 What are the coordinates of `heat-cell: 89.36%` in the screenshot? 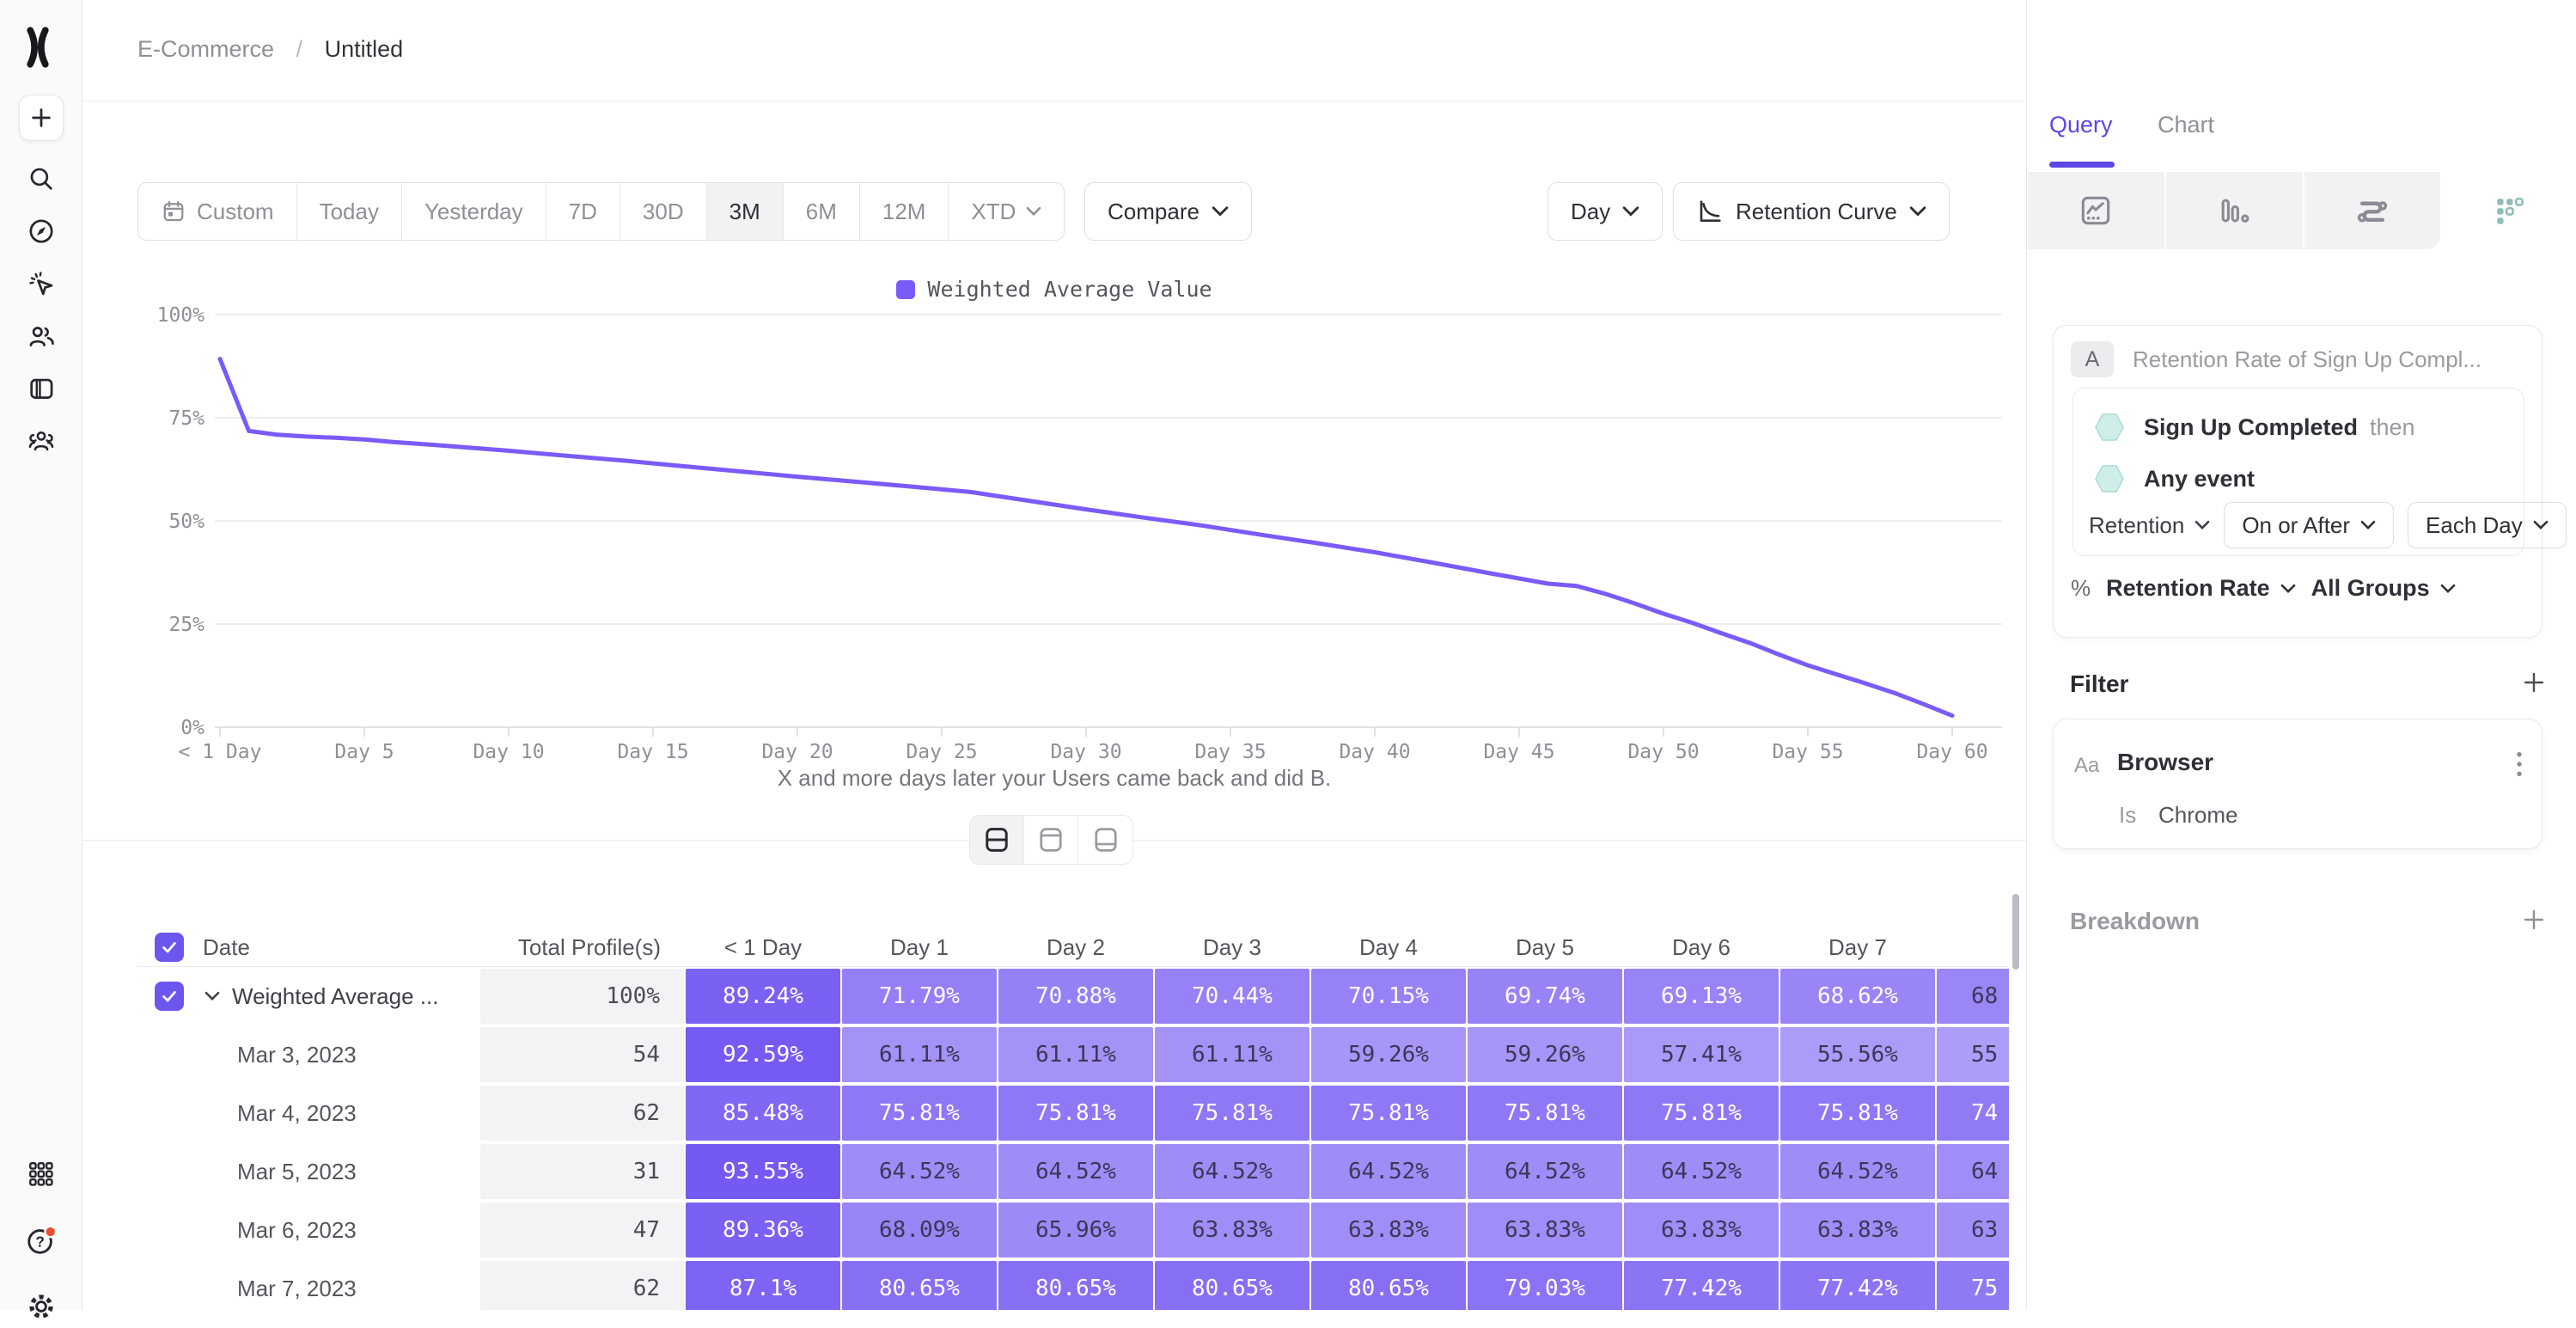 It's located at (763, 1230).